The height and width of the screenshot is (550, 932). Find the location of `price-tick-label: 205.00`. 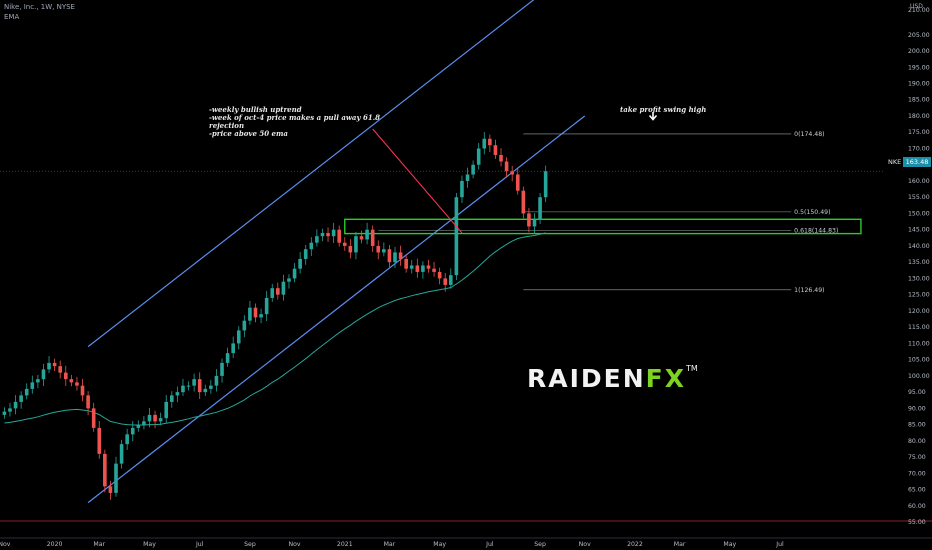

price-tick-label: 205.00 is located at coordinates (919, 35).